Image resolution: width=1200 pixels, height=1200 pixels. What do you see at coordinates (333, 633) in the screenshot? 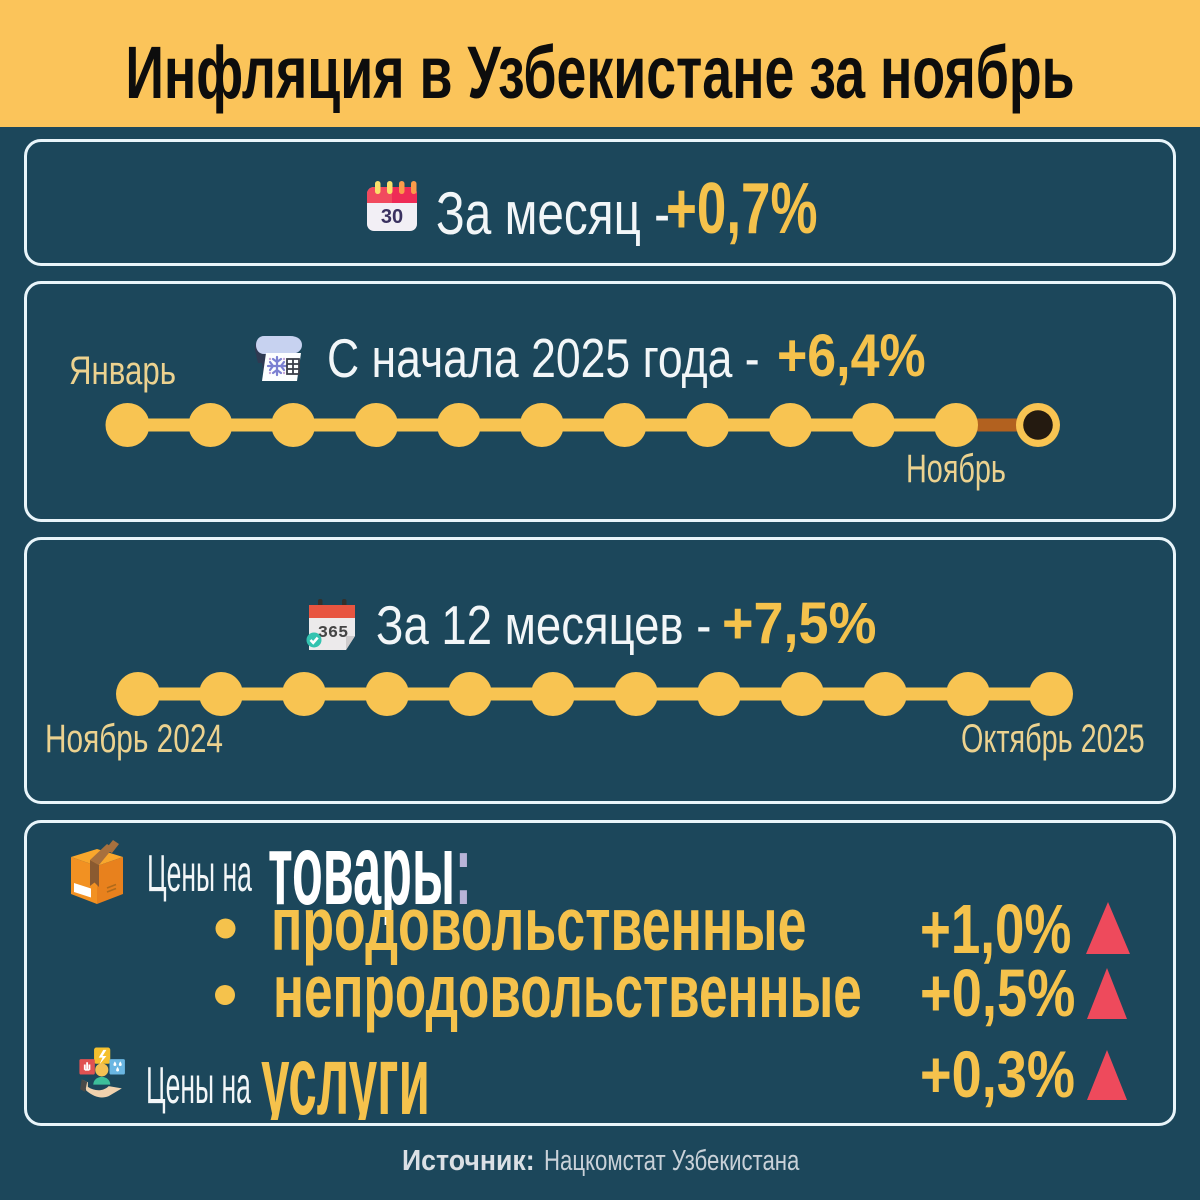
I see `svg-text: 365` at bounding box center [333, 633].